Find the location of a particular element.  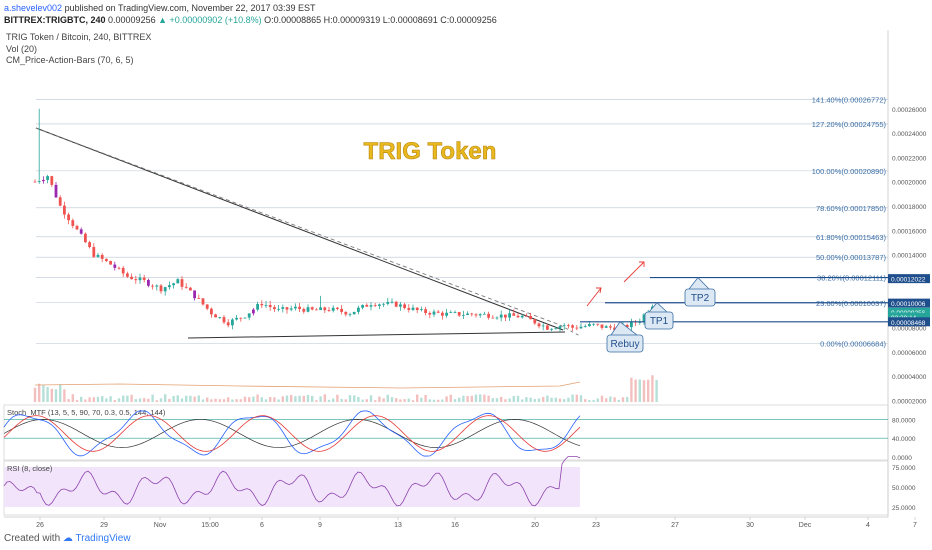

callout-label: TP1 is located at coordinates (659, 321).